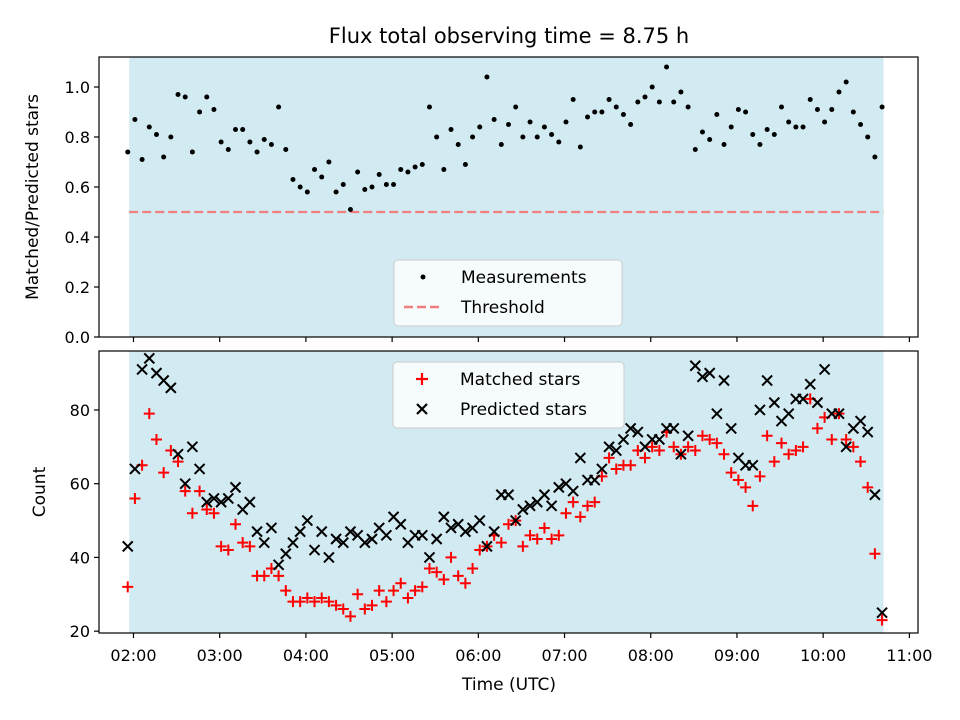  I want to click on x-tick-label: 02:00, so click(133, 655).